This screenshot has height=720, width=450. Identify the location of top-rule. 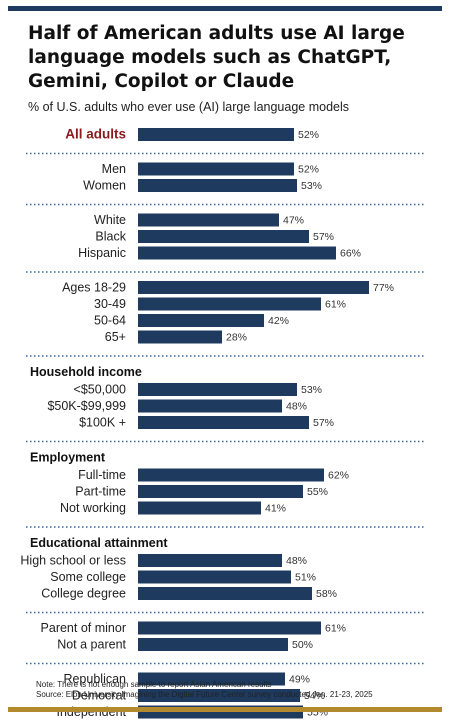
(225, 8).